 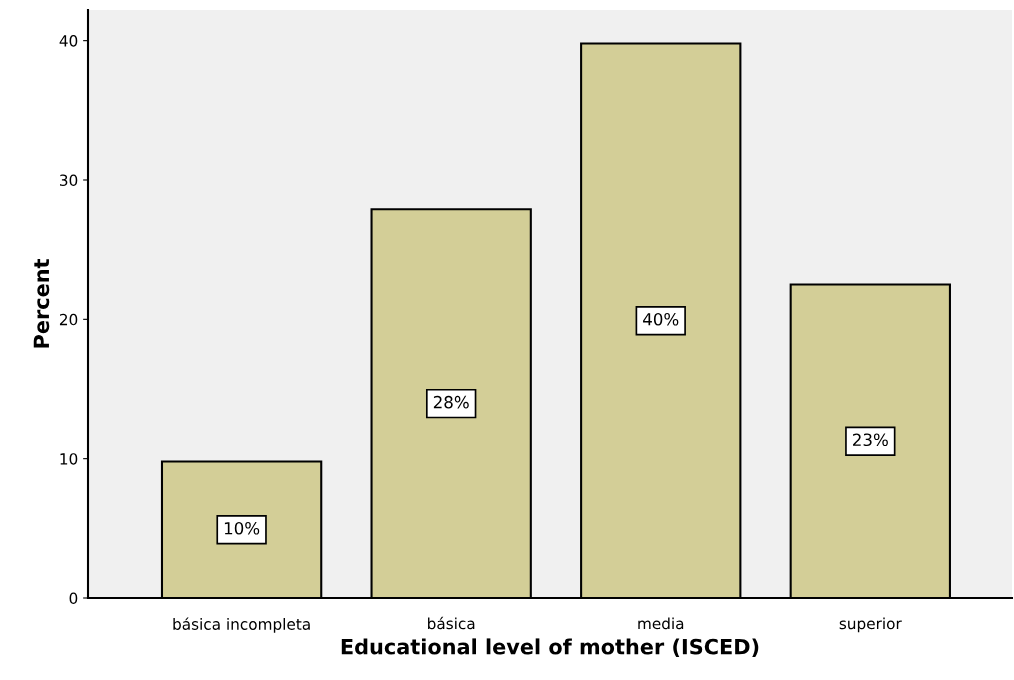 I want to click on y-tick-label: 10, so click(x=69, y=459).